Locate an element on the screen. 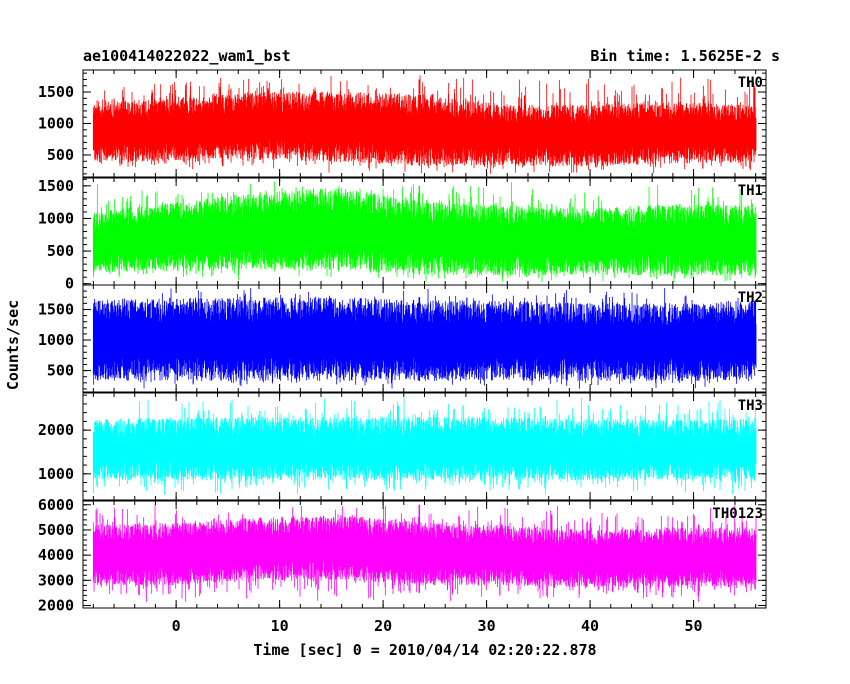 This screenshot has width=850, height=684. y-tick-label: 6000 is located at coordinates (56, 505).